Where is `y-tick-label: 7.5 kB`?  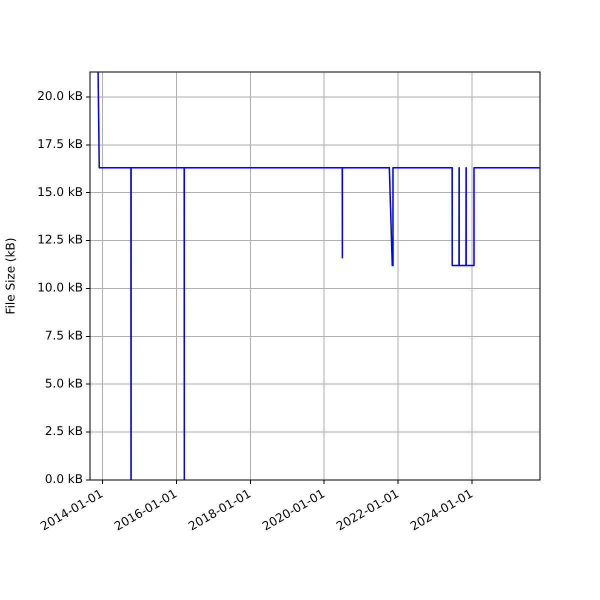 y-tick-label: 7.5 kB is located at coordinates (63, 335).